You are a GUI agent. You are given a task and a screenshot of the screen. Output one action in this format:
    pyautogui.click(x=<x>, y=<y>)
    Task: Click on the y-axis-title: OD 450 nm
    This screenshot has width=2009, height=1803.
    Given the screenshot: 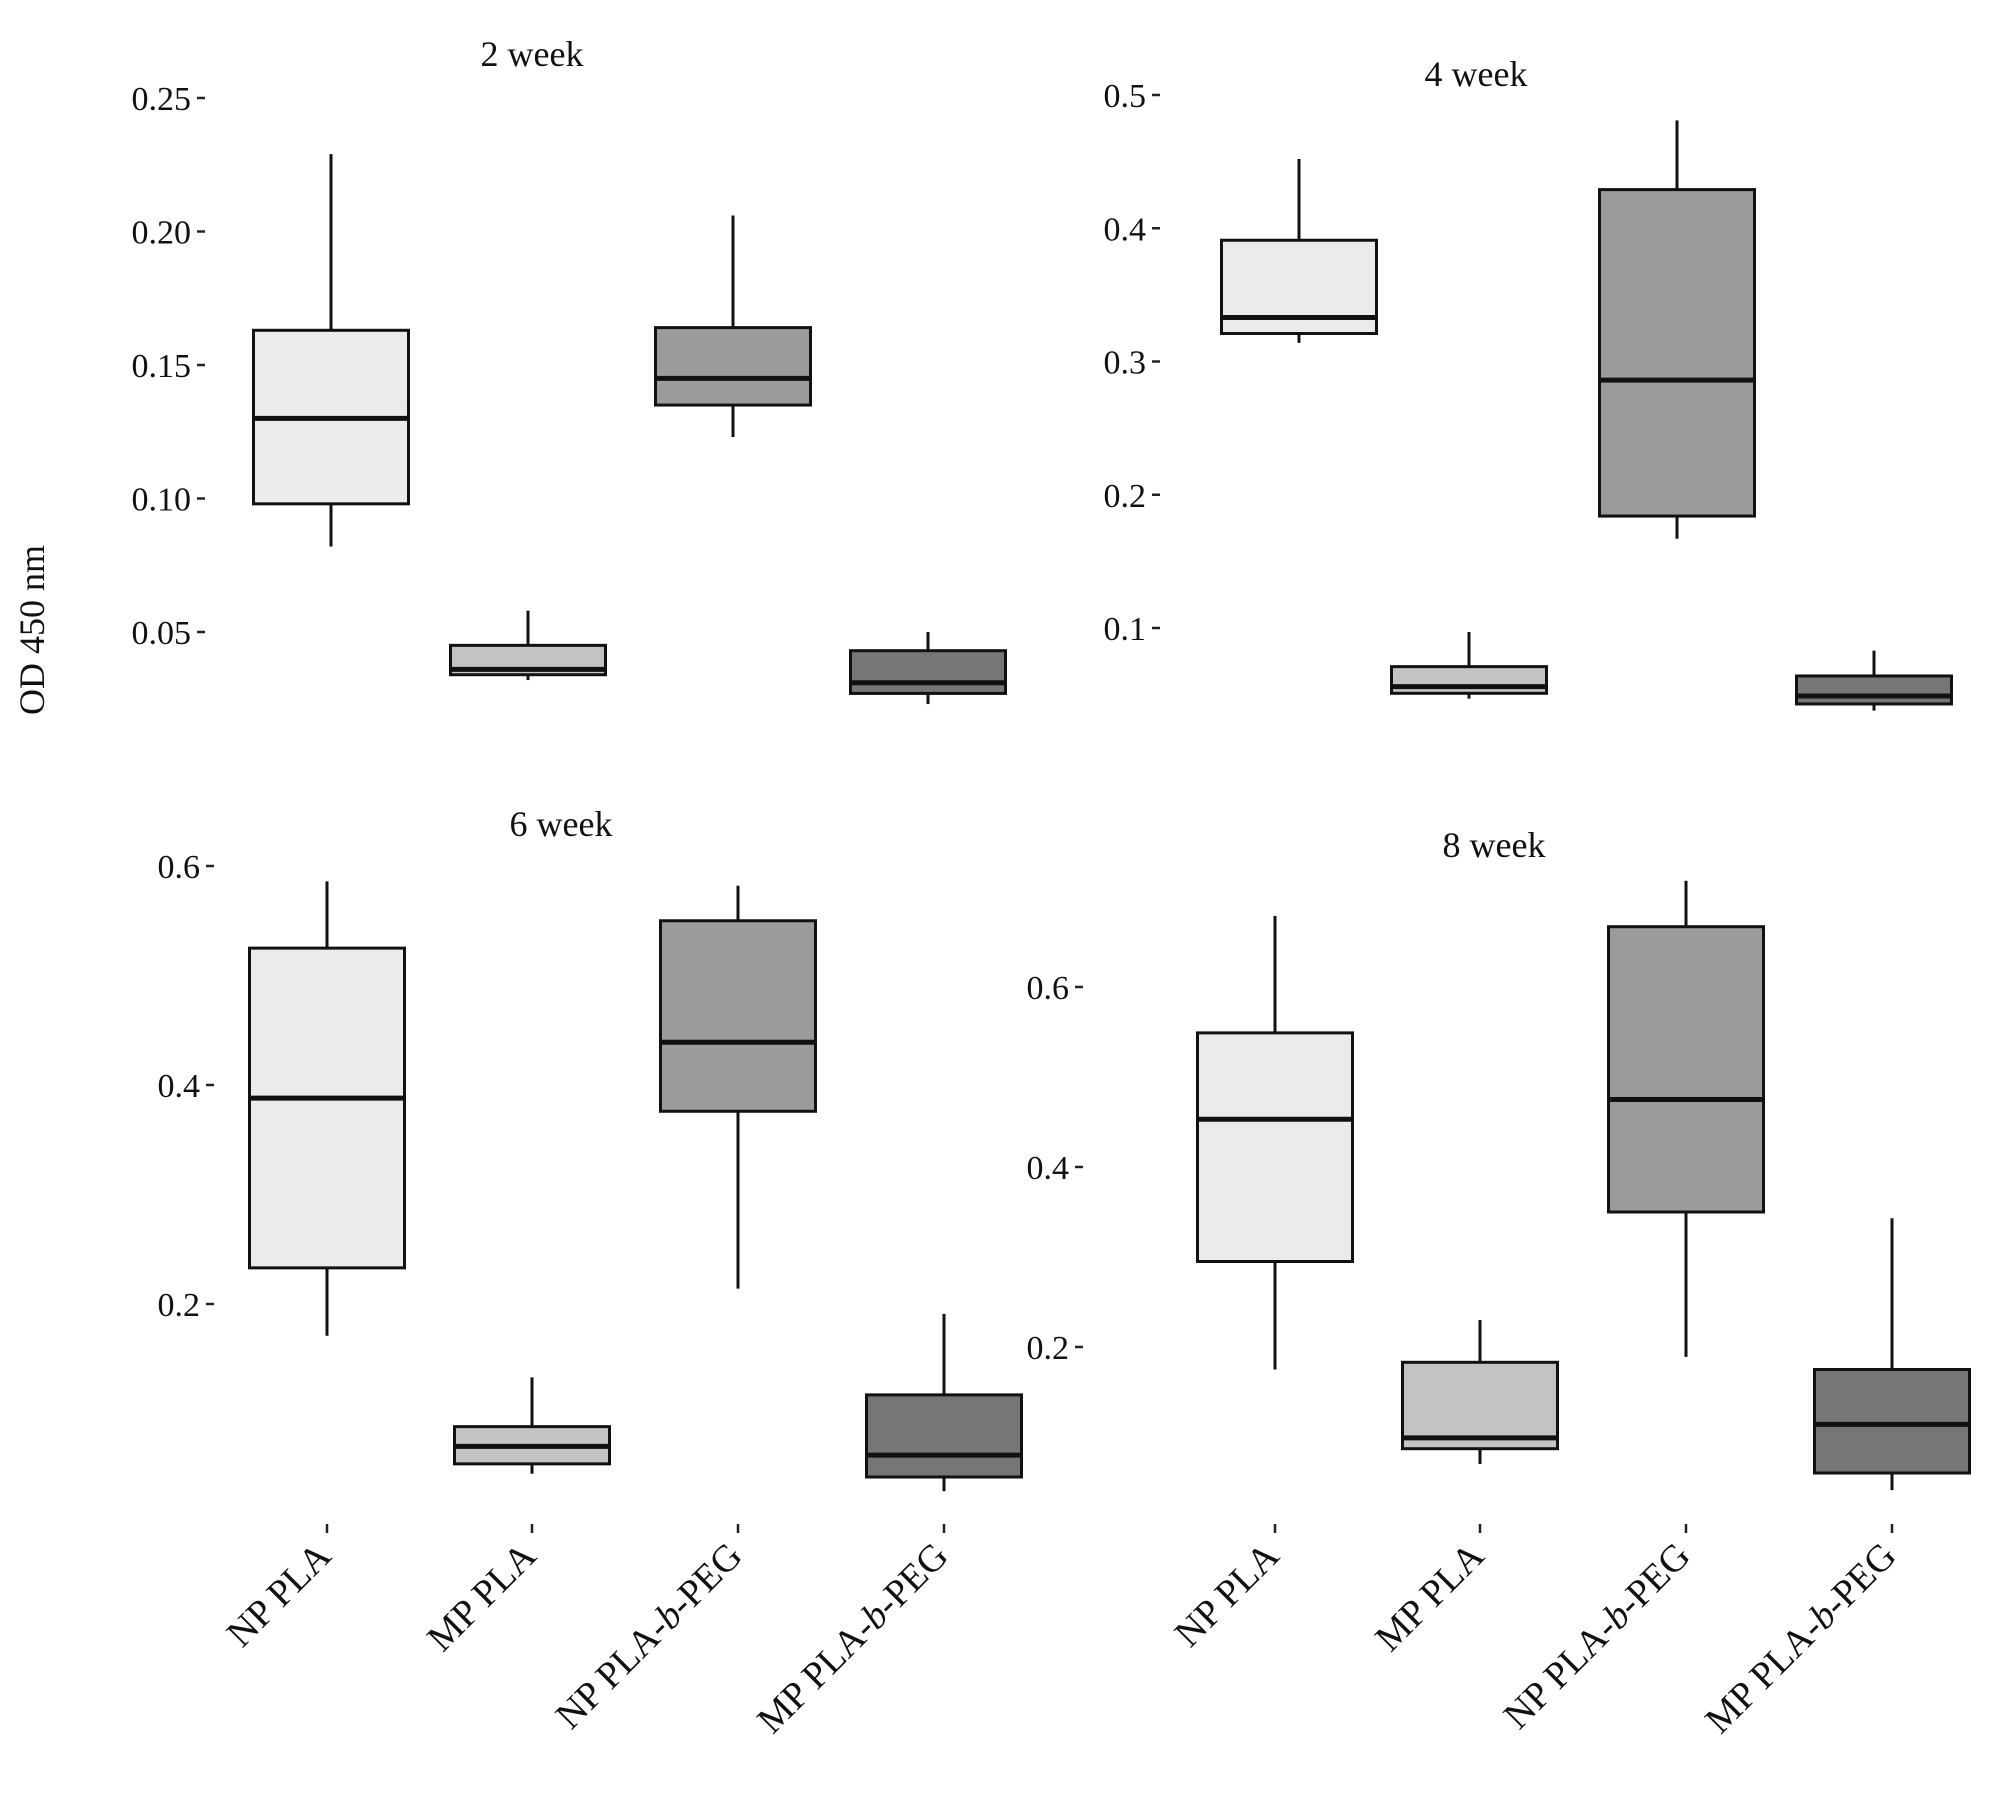 What is the action you would take?
    pyautogui.click(x=32, y=630)
    